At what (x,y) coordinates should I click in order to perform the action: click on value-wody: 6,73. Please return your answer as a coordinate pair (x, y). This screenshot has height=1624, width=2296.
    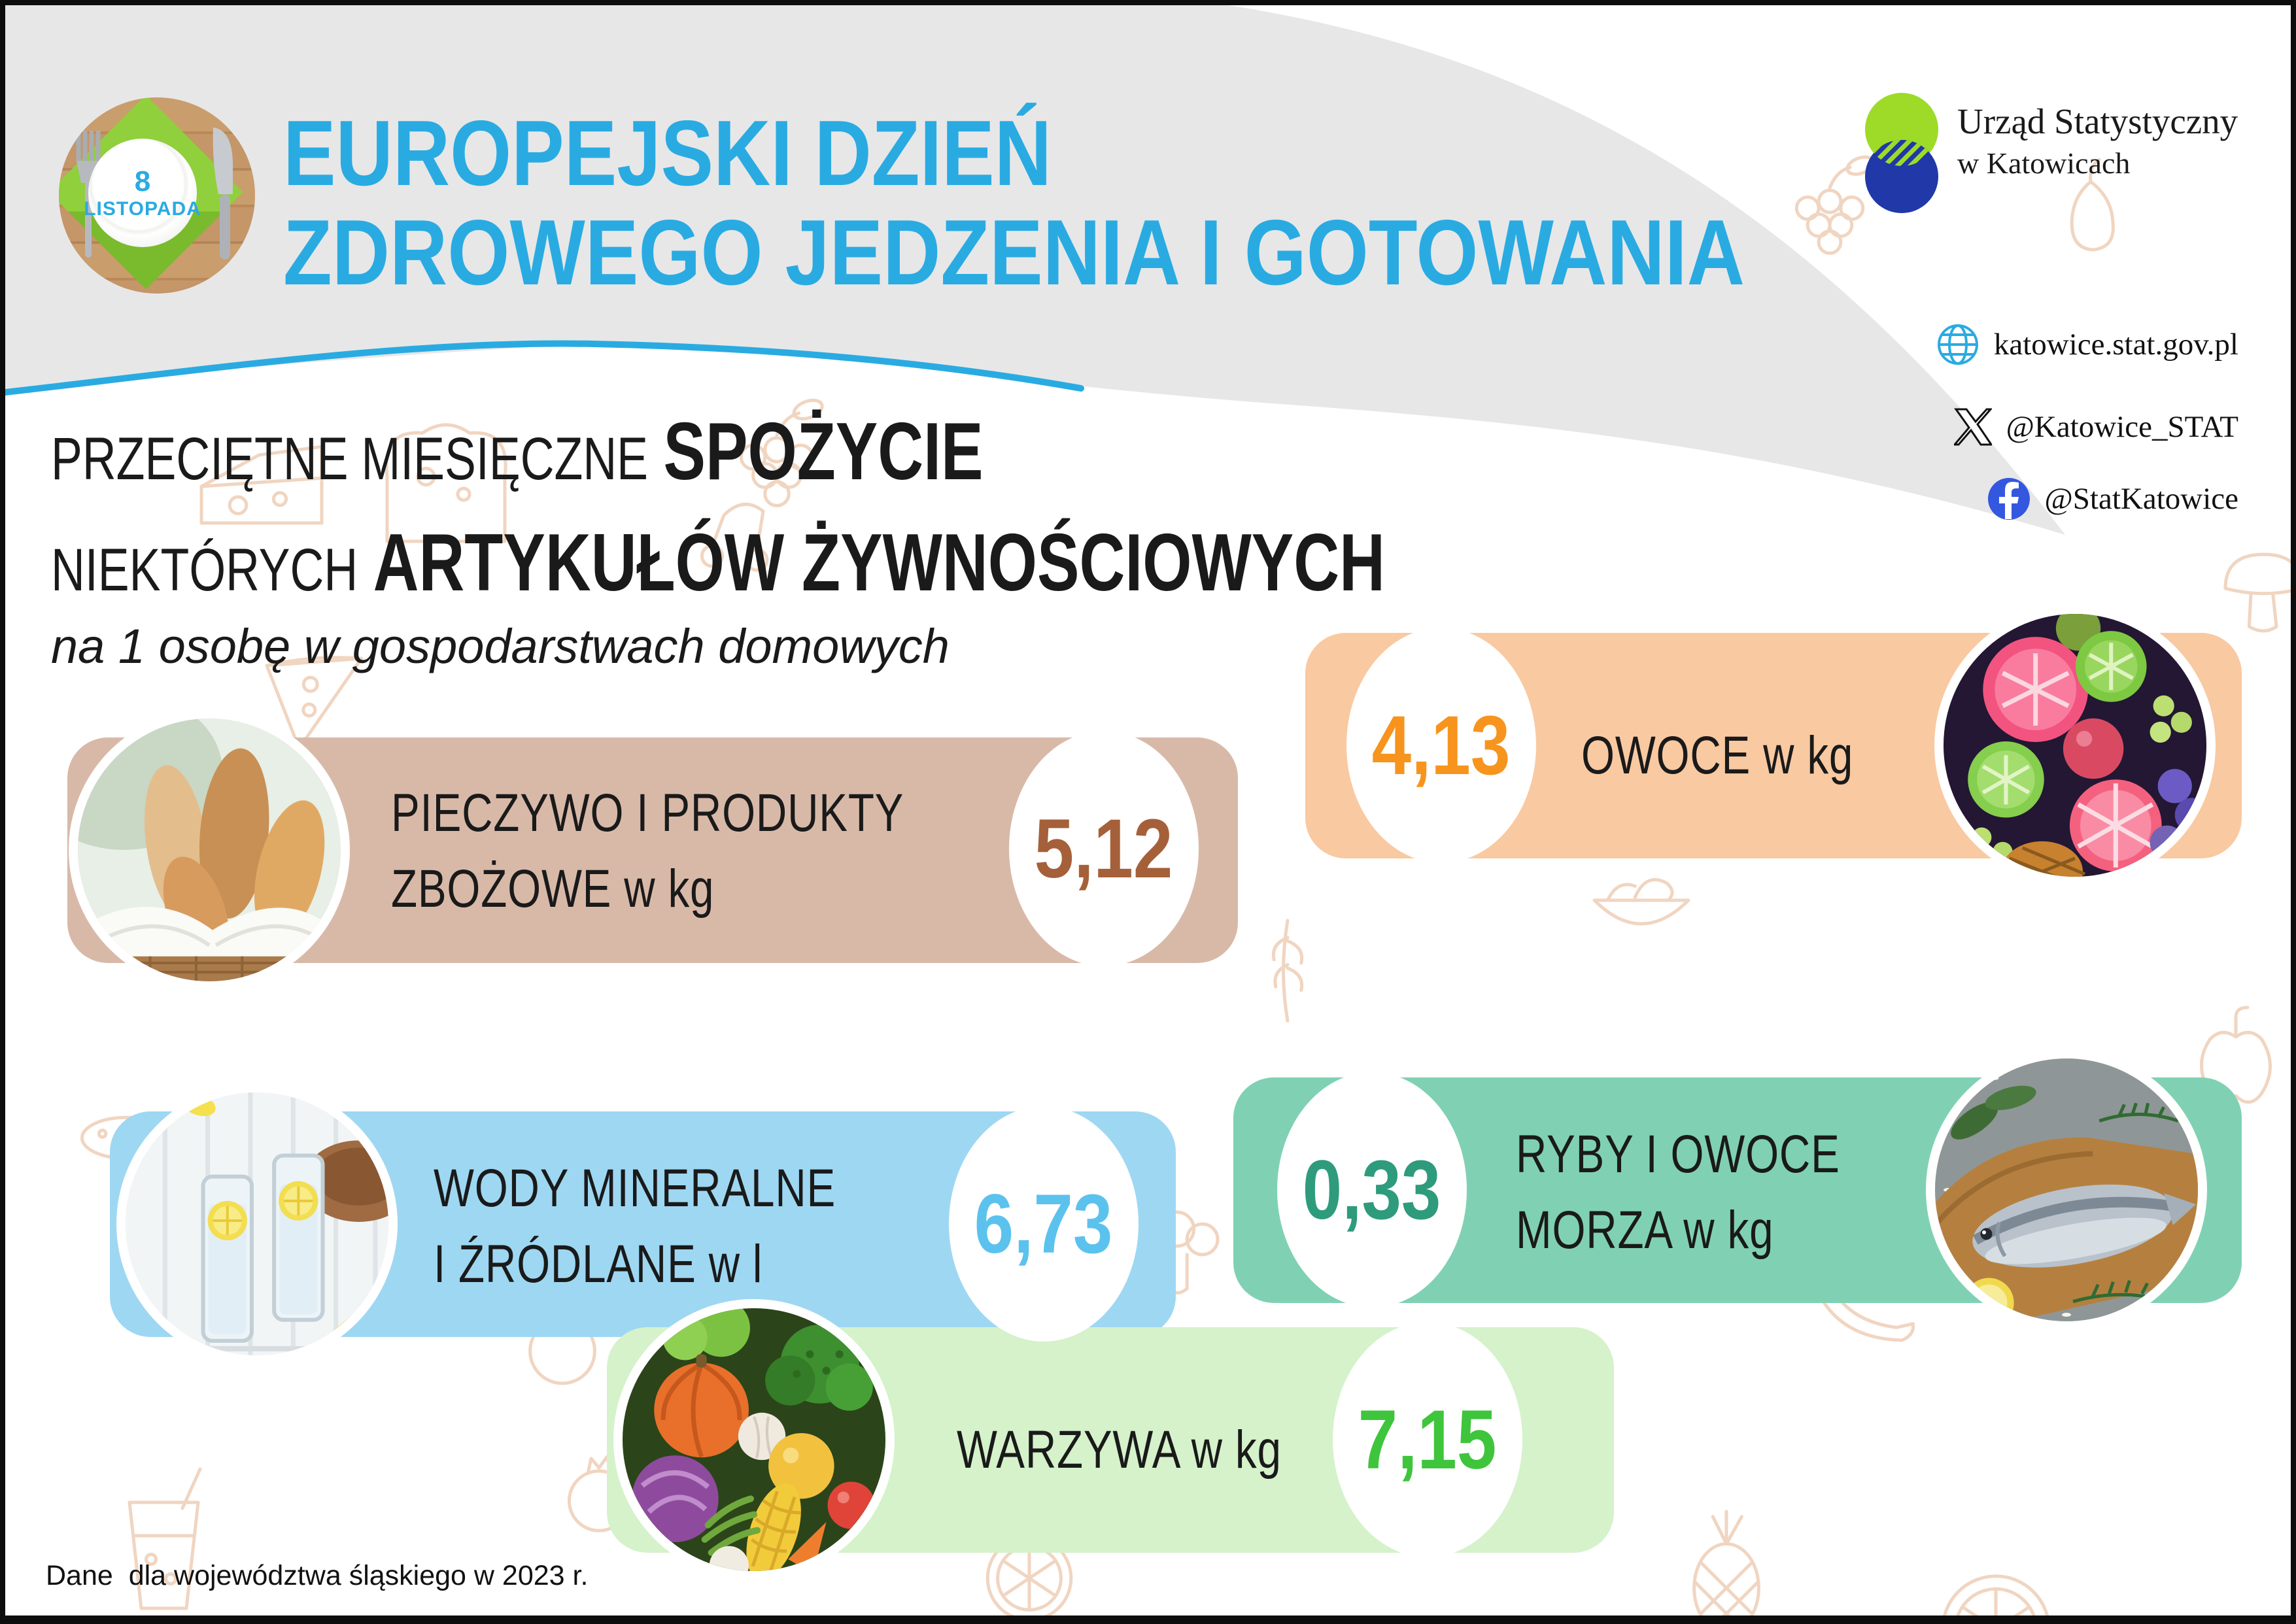
    Looking at the image, I should click on (1043, 1224).